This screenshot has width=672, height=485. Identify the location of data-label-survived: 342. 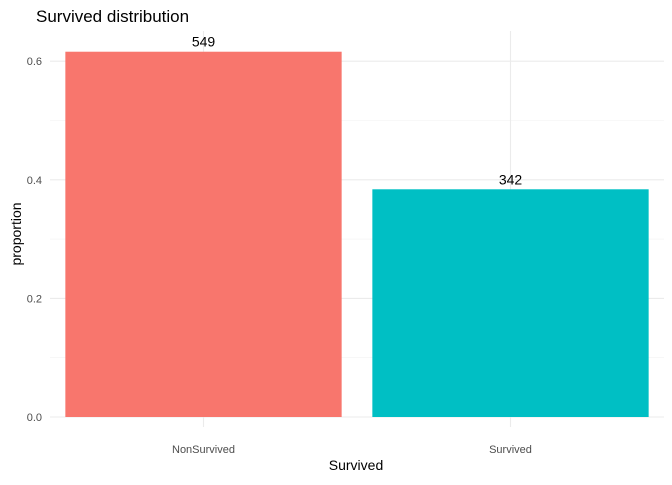
(511, 179).